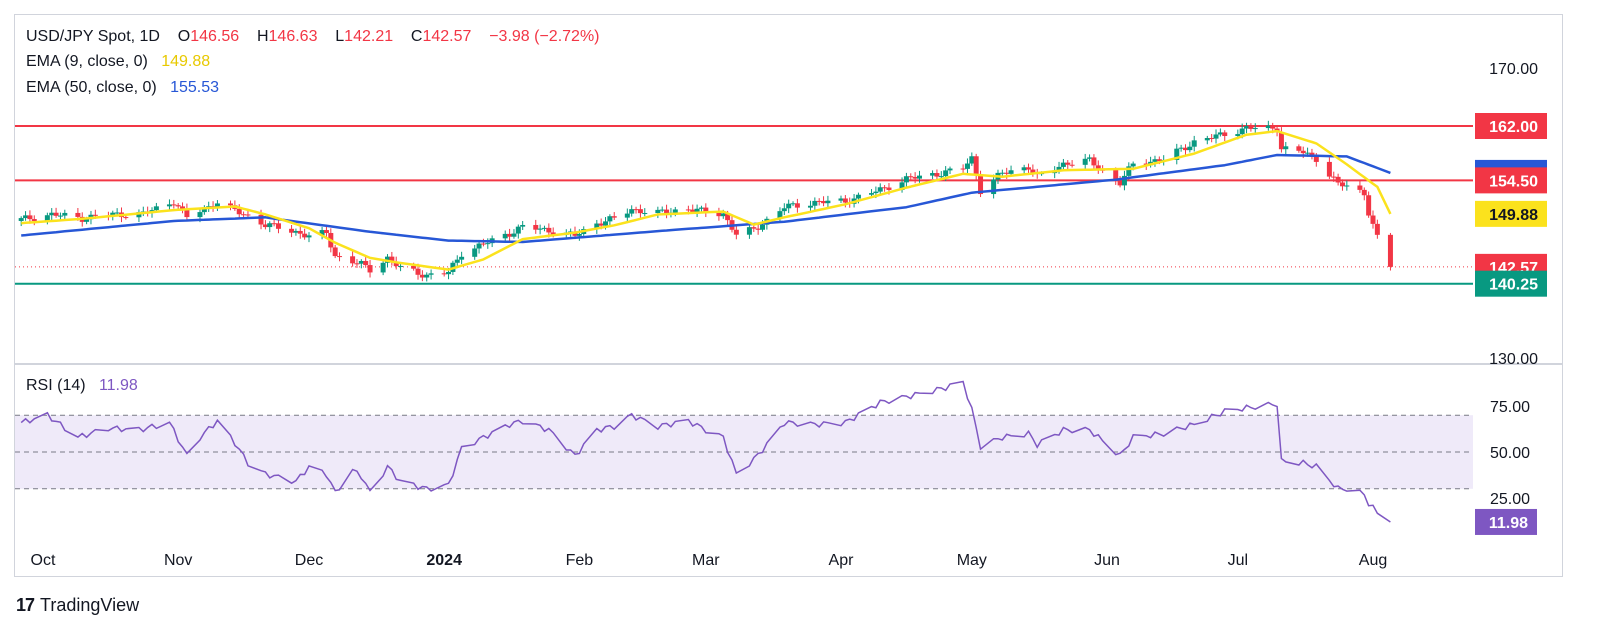 The width and height of the screenshot is (1601, 644). Describe the element at coordinates (1513, 359) in the screenshot. I see `price-tick-label: 130.00` at that location.